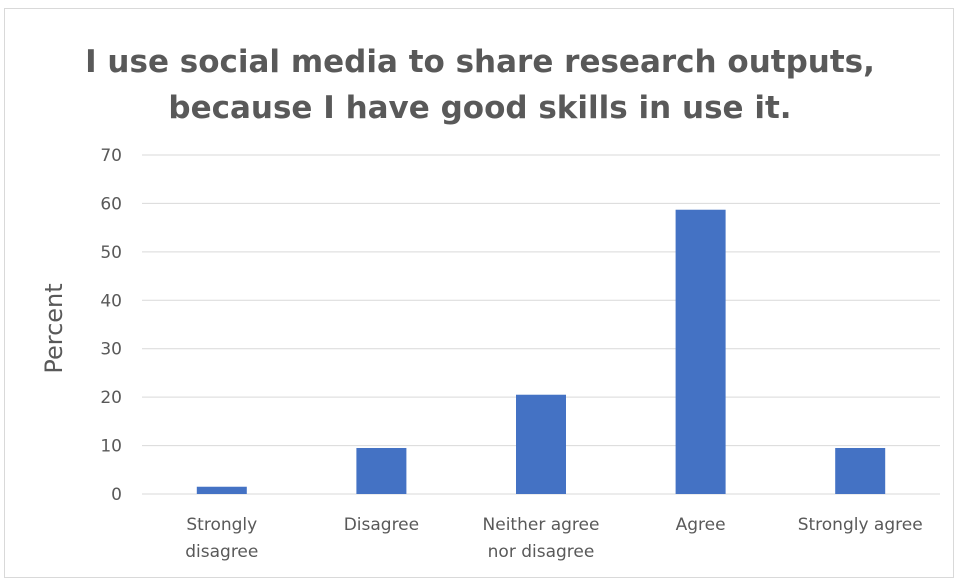 The width and height of the screenshot is (960, 580). Describe the element at coordinates (381, 525) in the screenshot. I see `x-category-label: Disagree` at that location.